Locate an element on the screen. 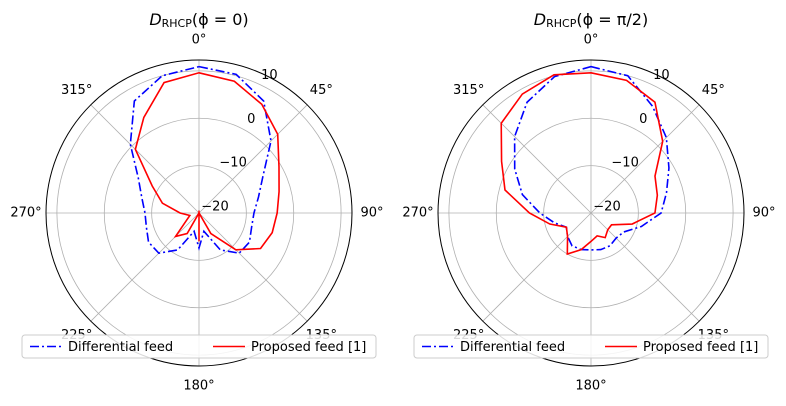 This screenshot has height=406, width=786. title-rest: (ϕ = 0) is located at coordinates (220, 19).